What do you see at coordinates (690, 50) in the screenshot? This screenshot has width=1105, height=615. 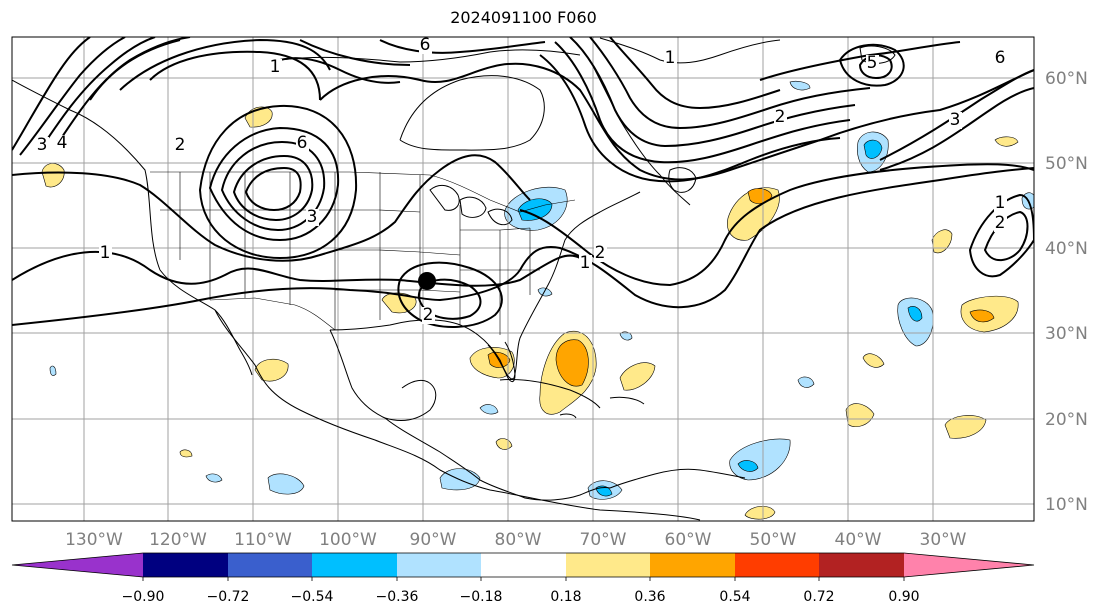 I see `greenland` at bounding box center [690, 50].